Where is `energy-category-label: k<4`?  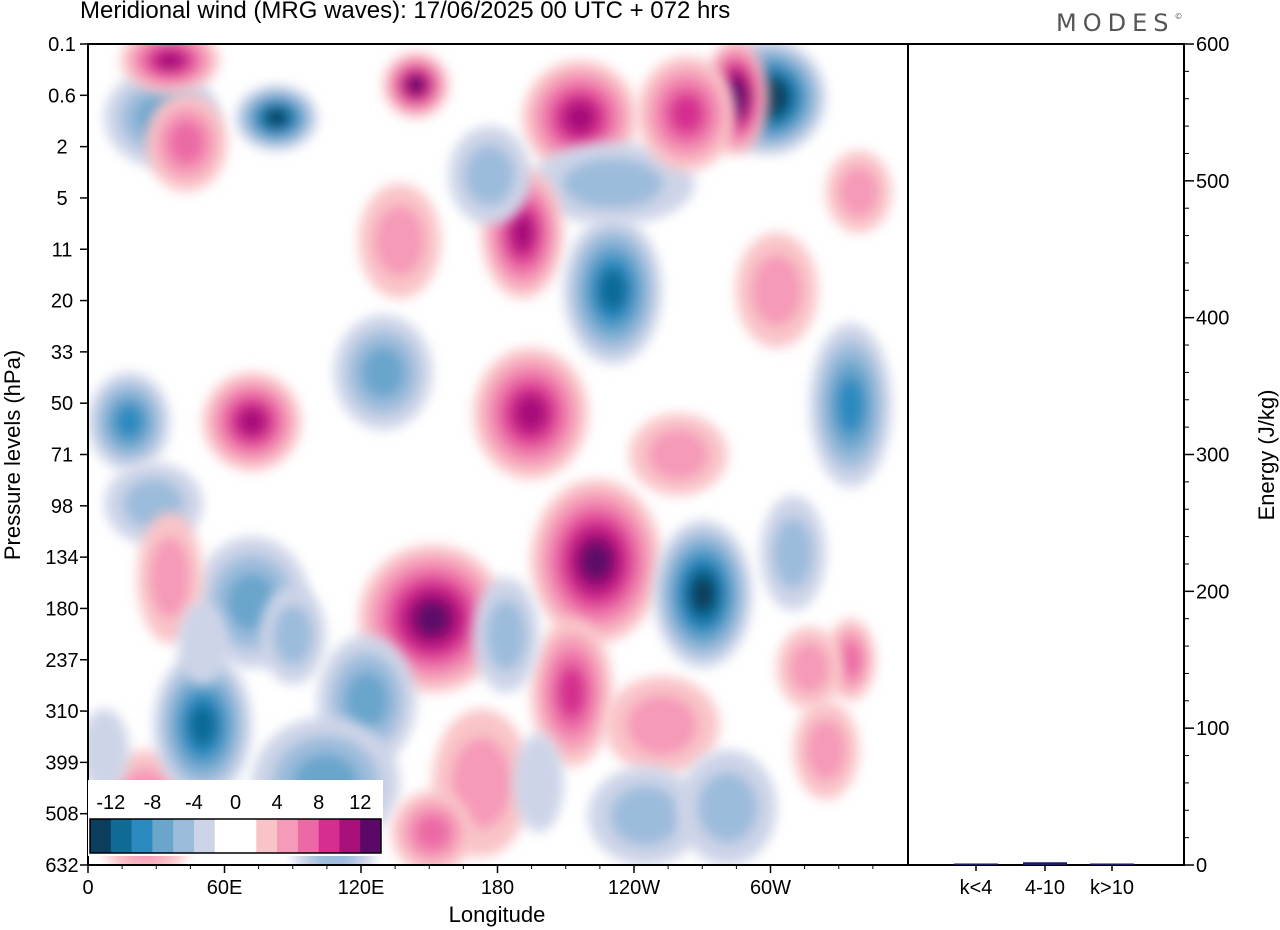 energy-category-label: k<4 is located at coordinates (976, 888).